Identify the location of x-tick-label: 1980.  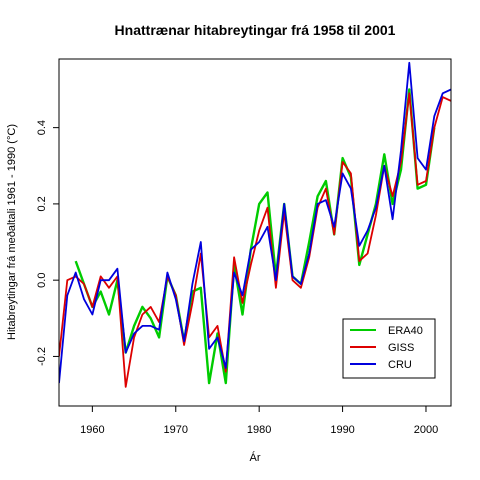
(259, 430).